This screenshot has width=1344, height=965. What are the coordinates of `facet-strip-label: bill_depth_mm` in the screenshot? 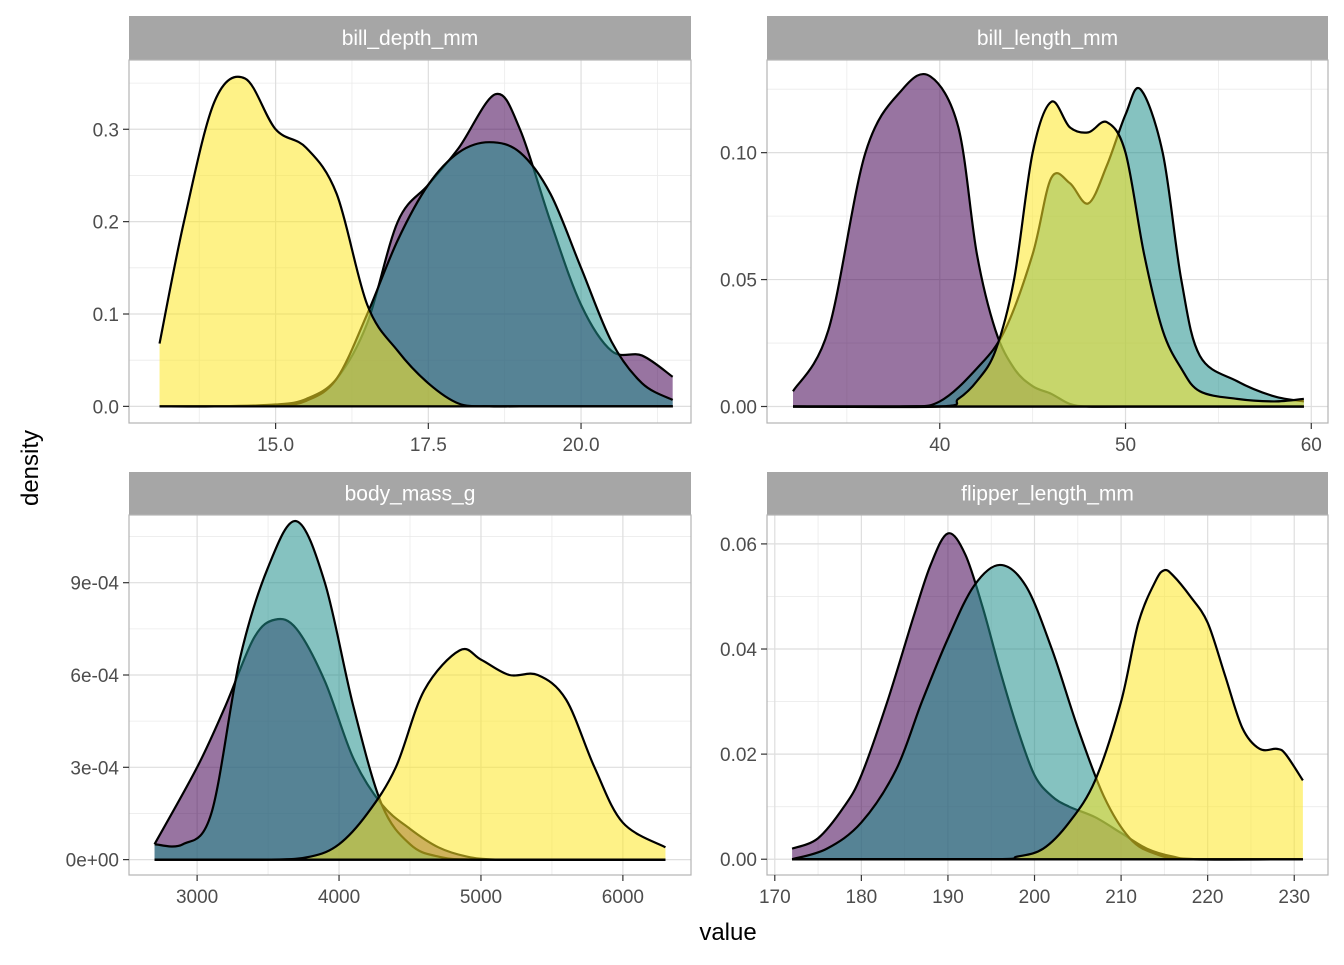 It's located at (410, 38).